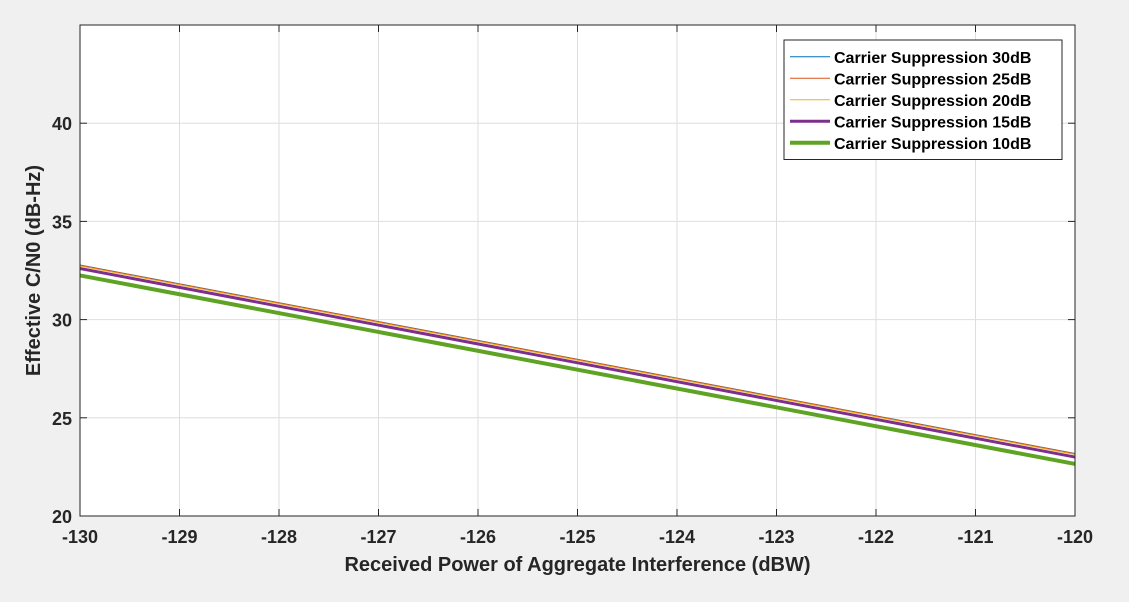  I want to click on x-tick-label-10: -120, so click(1075, 537).